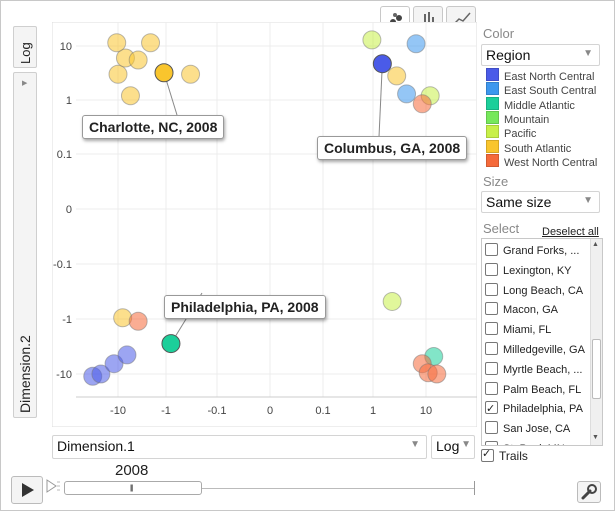 This screenshot has height=511, width=615. What do you see at coordinates (496, 181) in the screenshot?
I see `size-label: Size` at bounding box center [496, 181].